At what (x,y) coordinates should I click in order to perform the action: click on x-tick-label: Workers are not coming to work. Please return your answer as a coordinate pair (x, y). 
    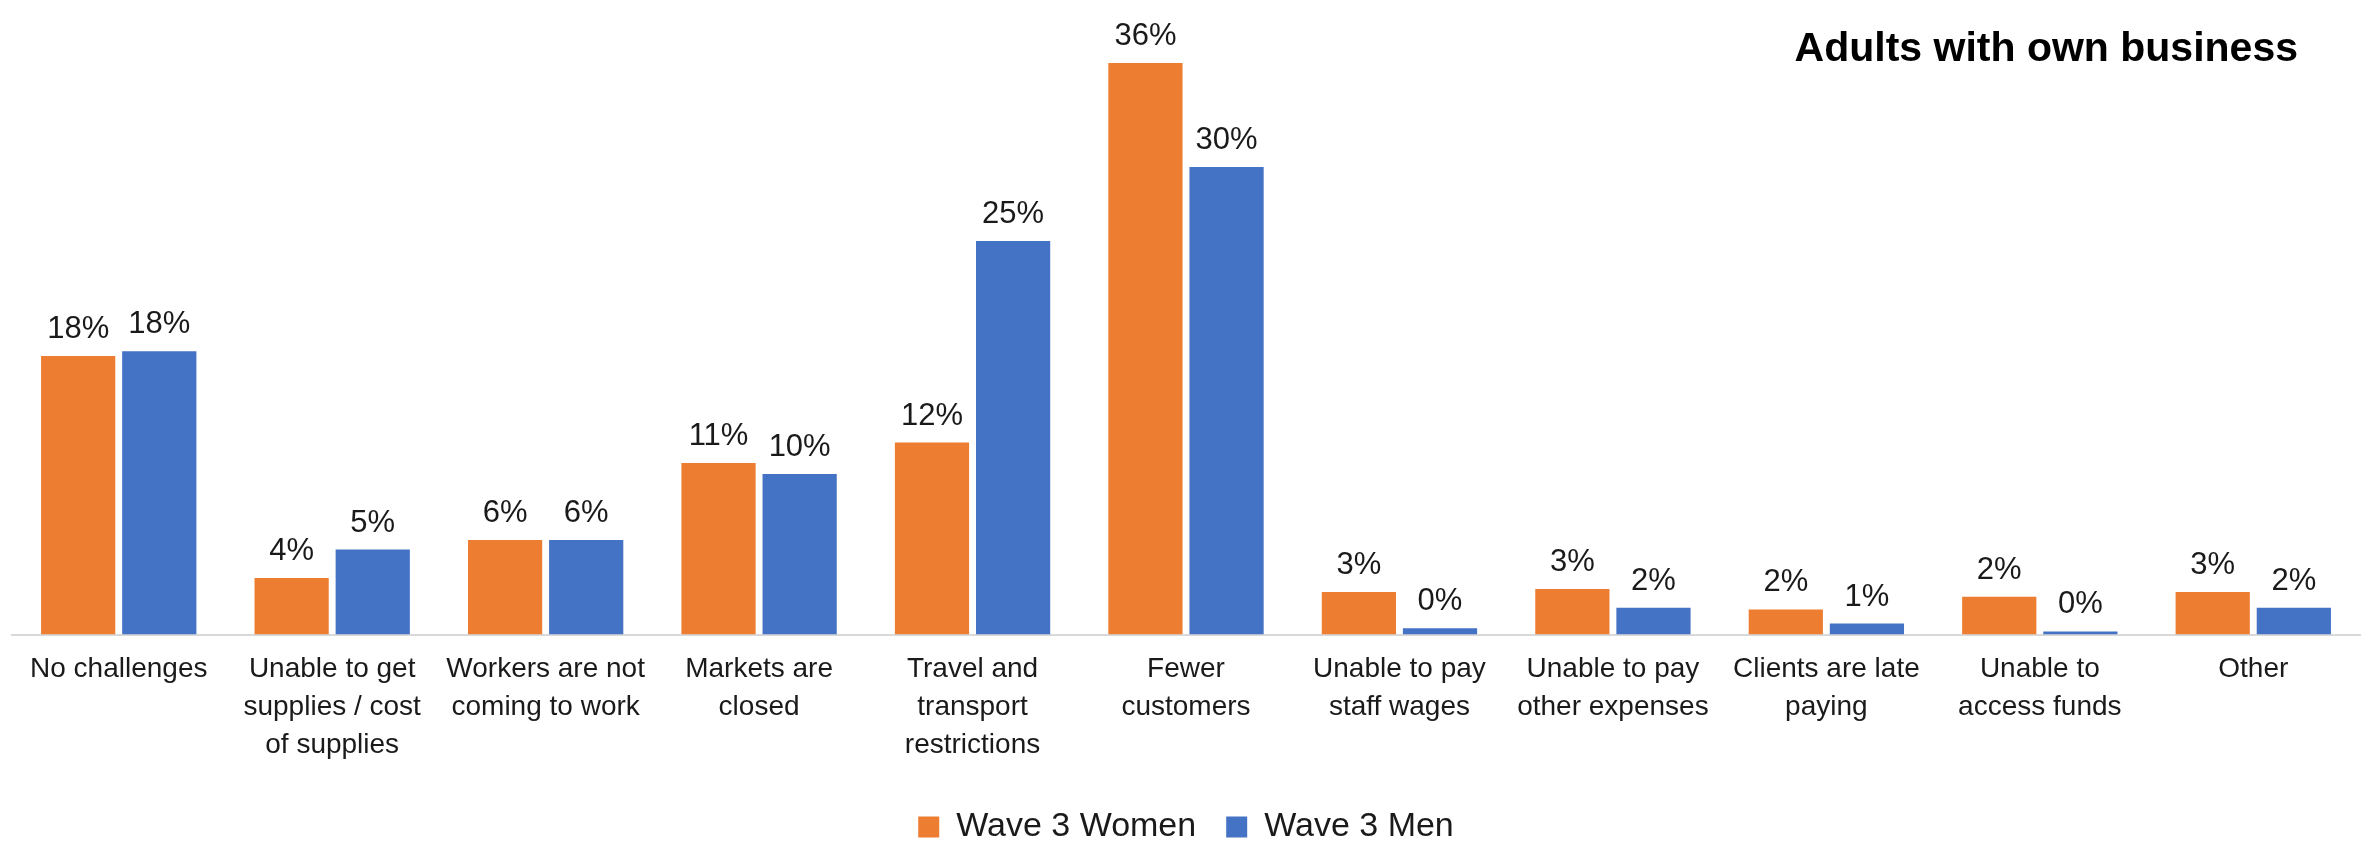
    Looking at the image, I should click on (546, 687).